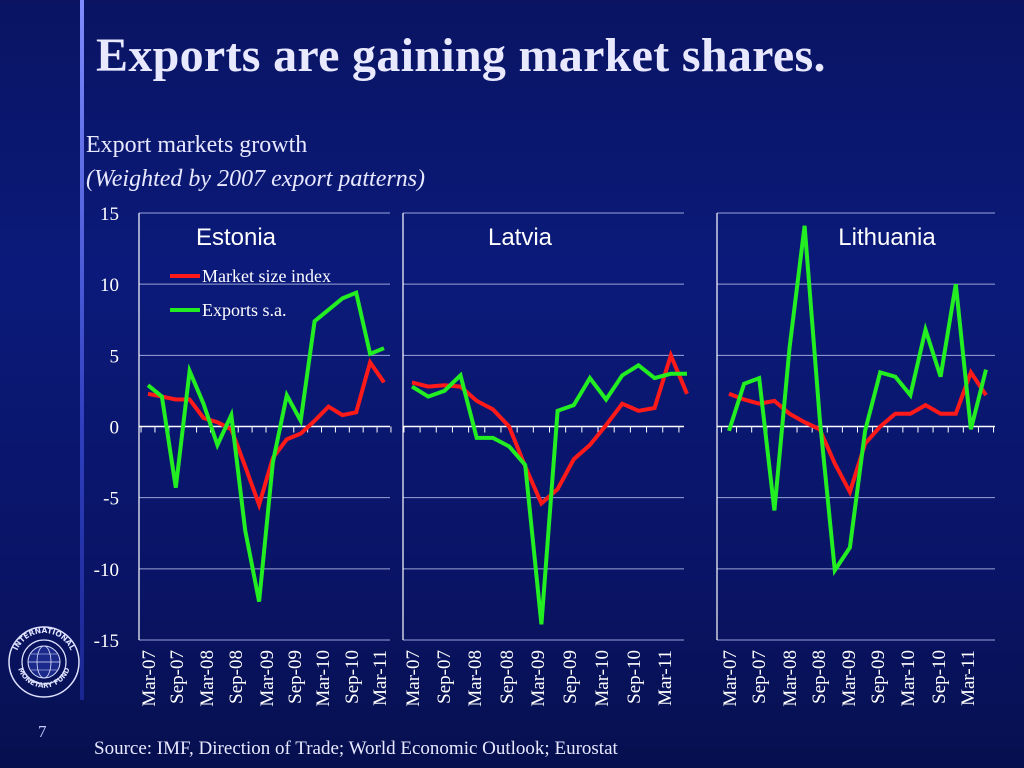 This screenshot has height=768, width=1024. I want to click on panel-name-estonia: Estonia, so click(236, 237).